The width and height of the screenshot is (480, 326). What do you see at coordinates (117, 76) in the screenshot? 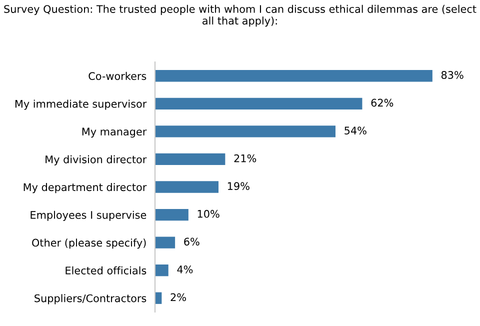
I see `y-tick-label: Co-workers` at bounding box center [117, 76].